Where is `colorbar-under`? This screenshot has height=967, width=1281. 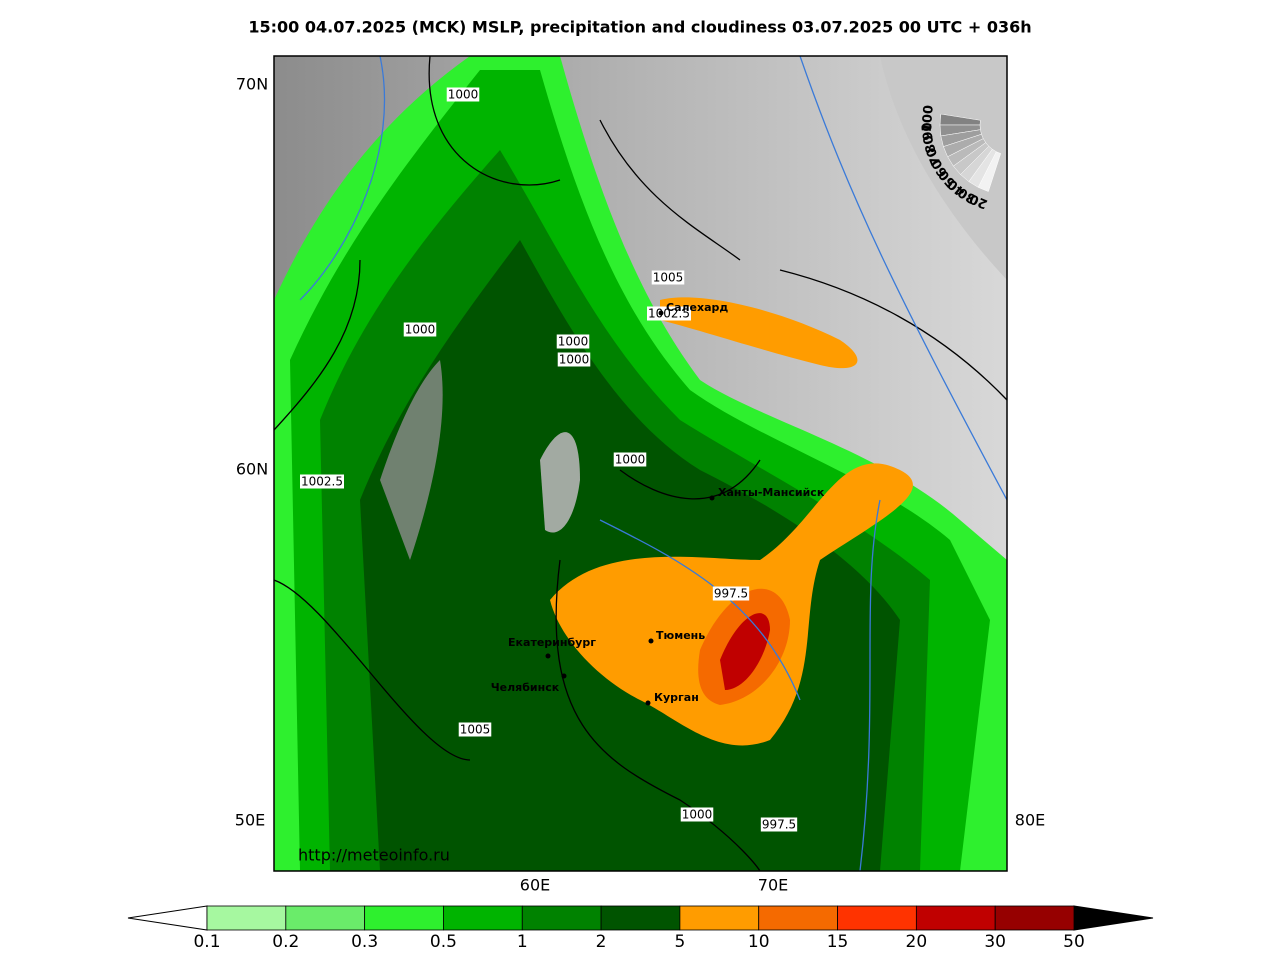 colorbar-under is located at coordinates (167, 918).